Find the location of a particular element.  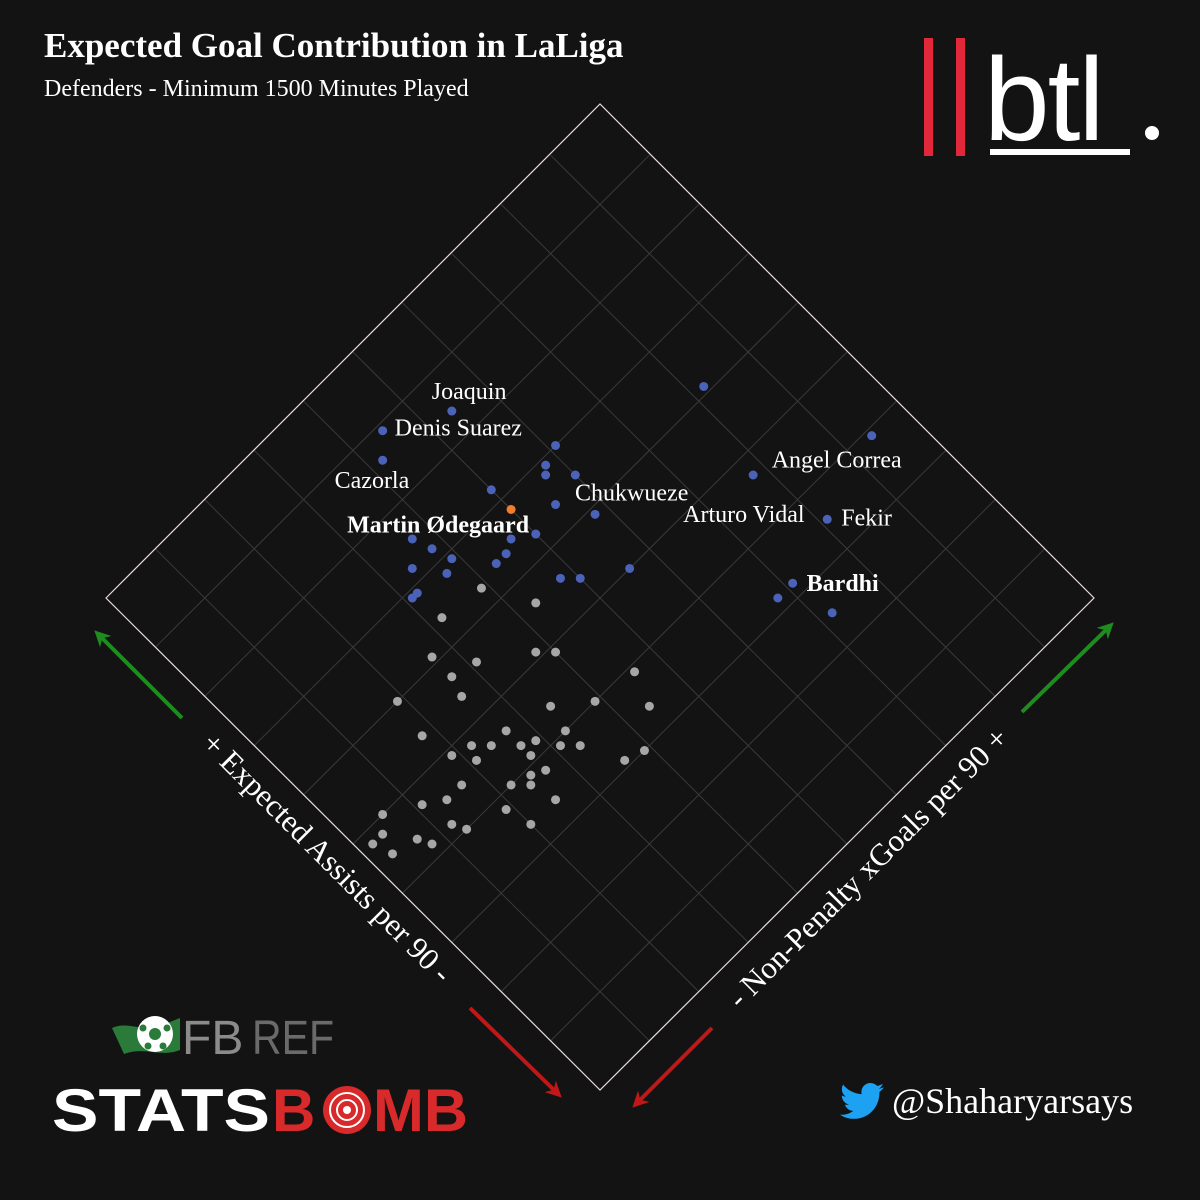

twitter-bird-icon is located at coordinates (862, 1101).